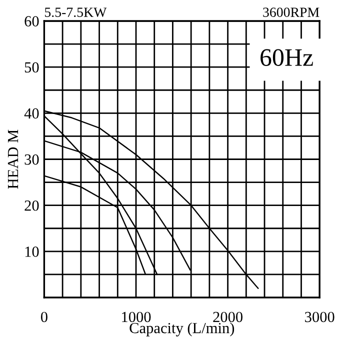 The image size is (340, 350). I want to click on y-tick-label: 60, so click(31, 21).